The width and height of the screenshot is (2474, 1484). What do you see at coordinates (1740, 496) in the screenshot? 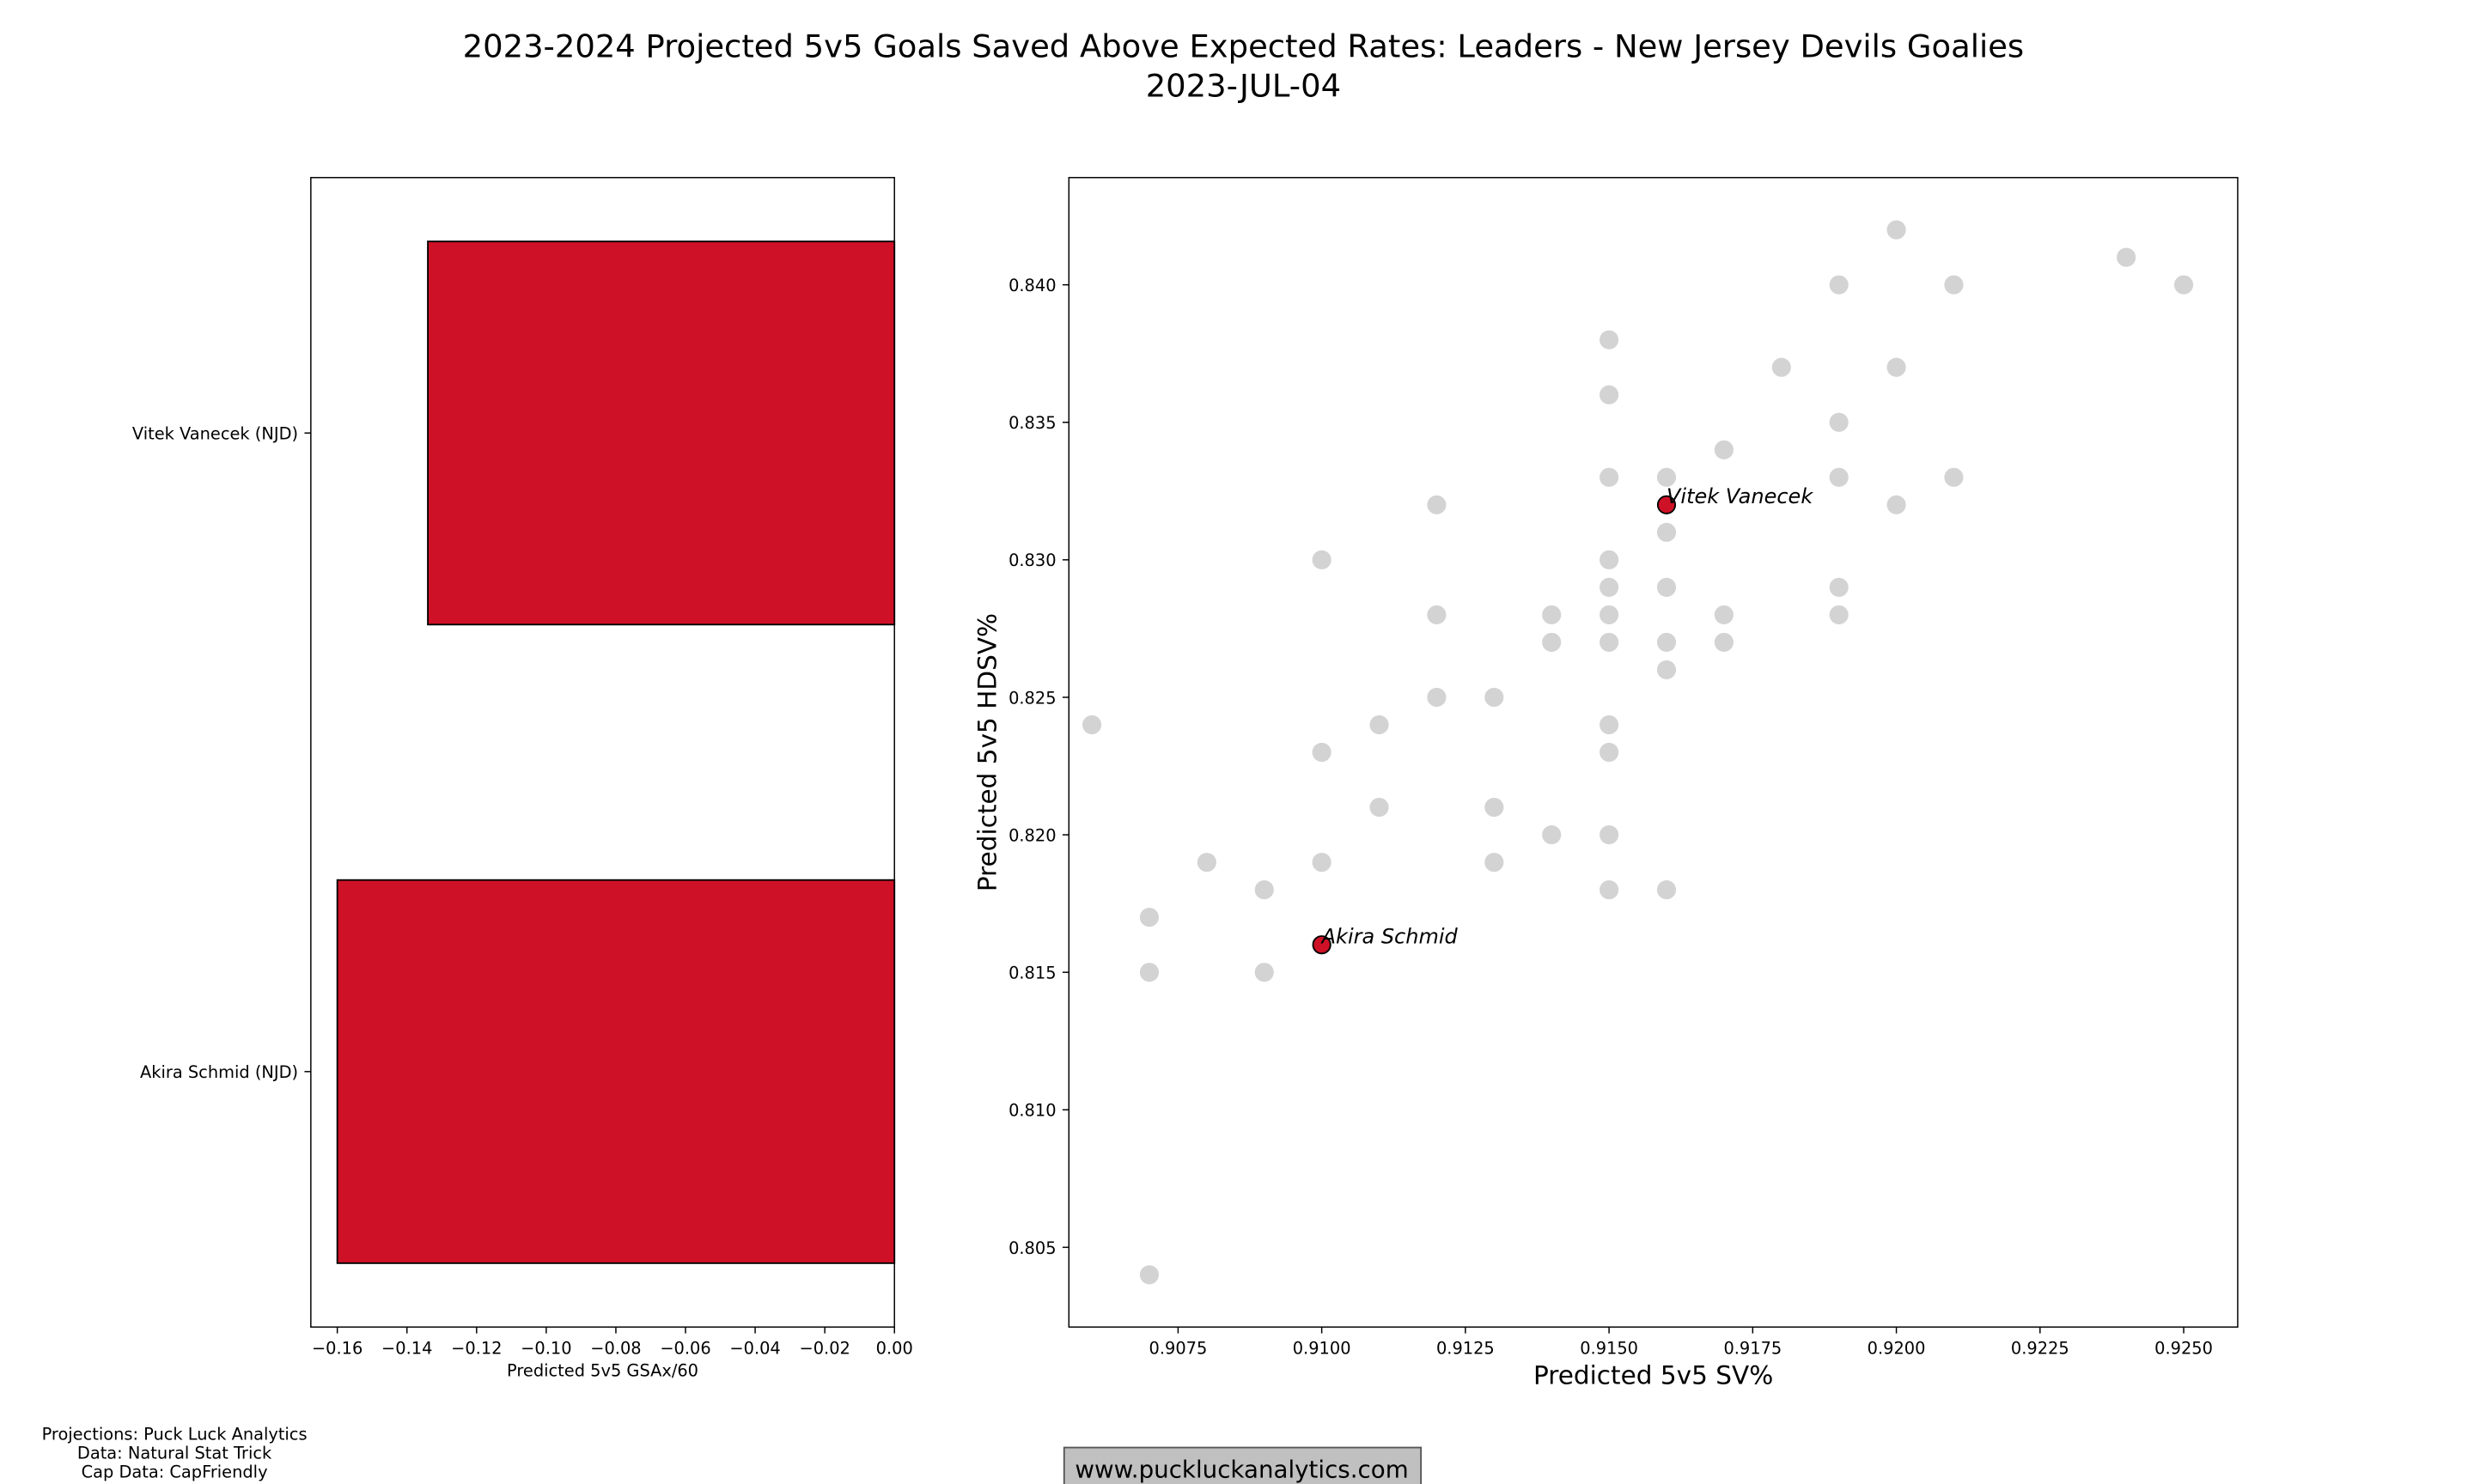
I see `point-label: Vitek Vanecek` at bounding box center [1740, 496].